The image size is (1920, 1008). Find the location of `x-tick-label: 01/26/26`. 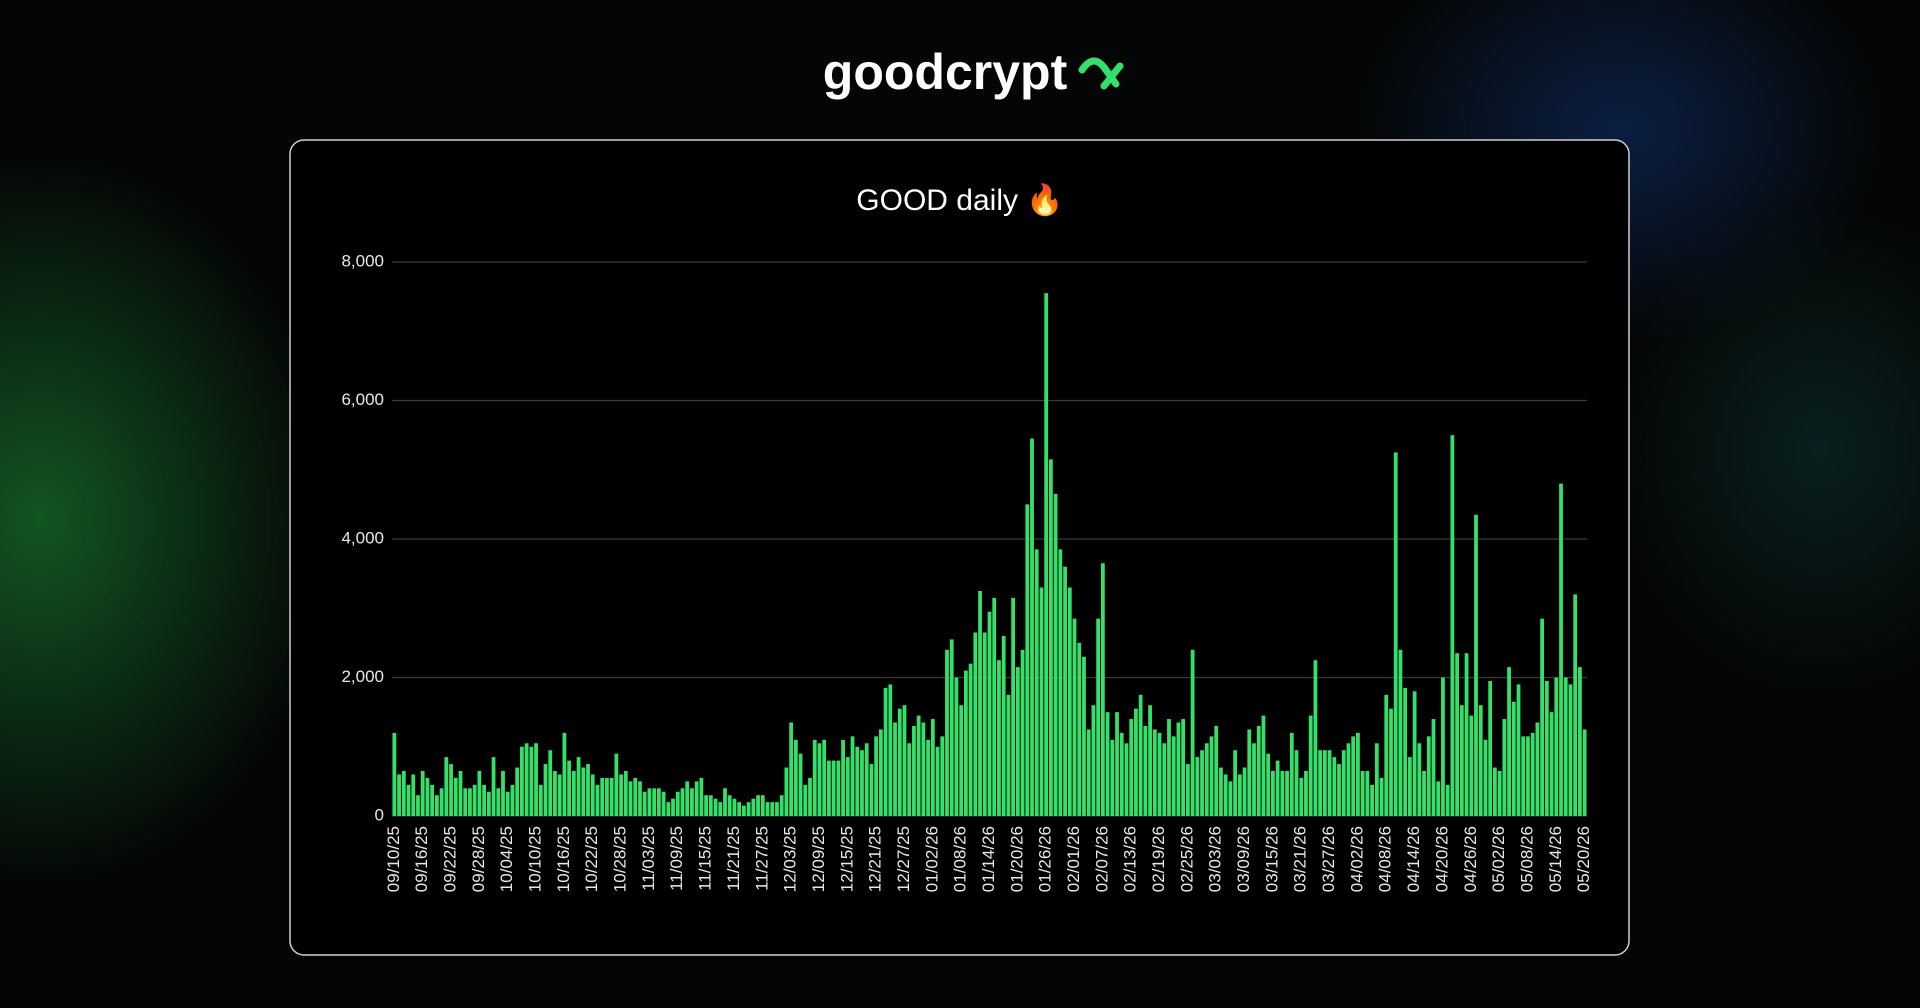

x-tick-label: 01/26/26 is located at coordinates (1045, 859).